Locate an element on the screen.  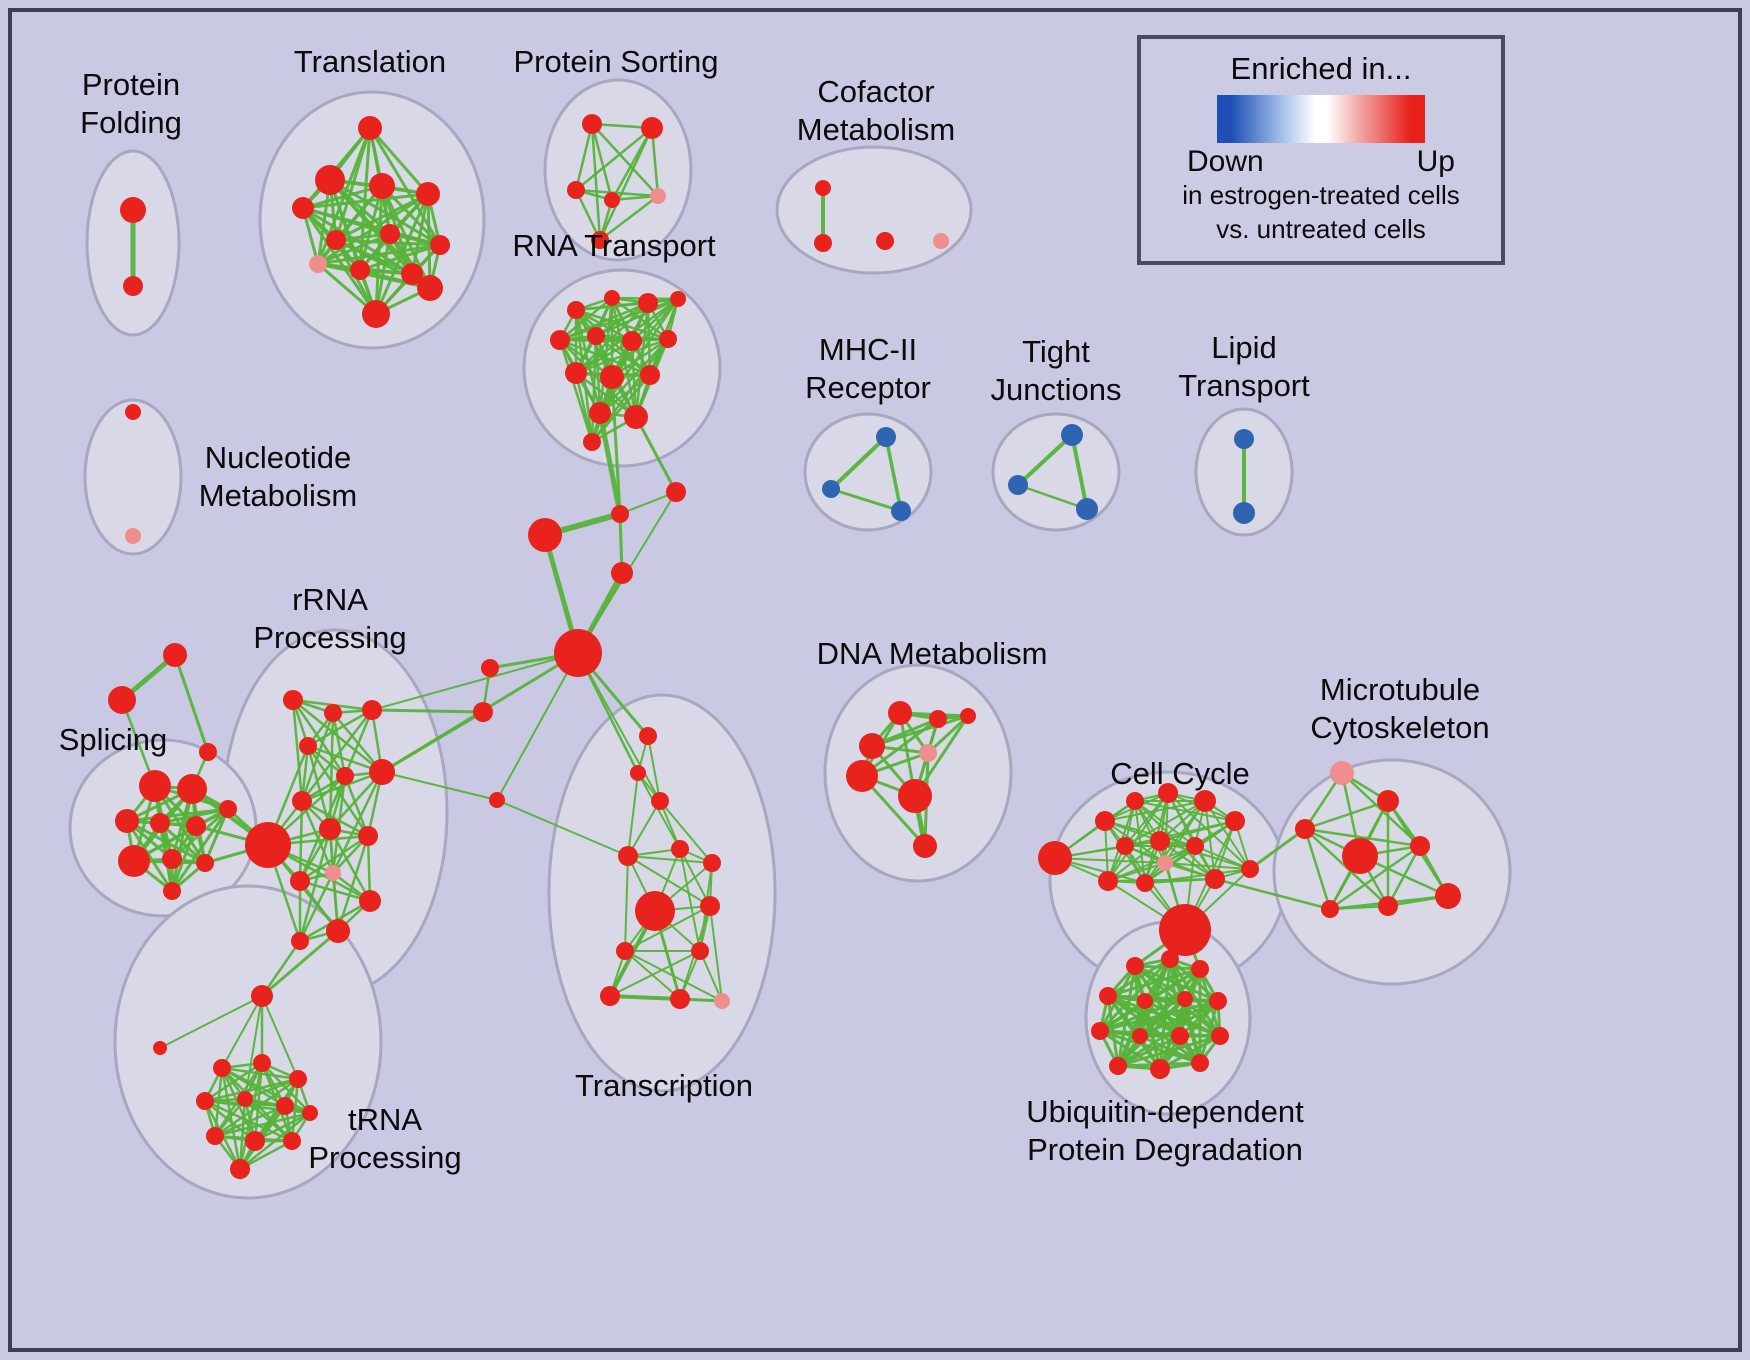
edge-tn1-tn3 is located at coordinates (242, 1032).